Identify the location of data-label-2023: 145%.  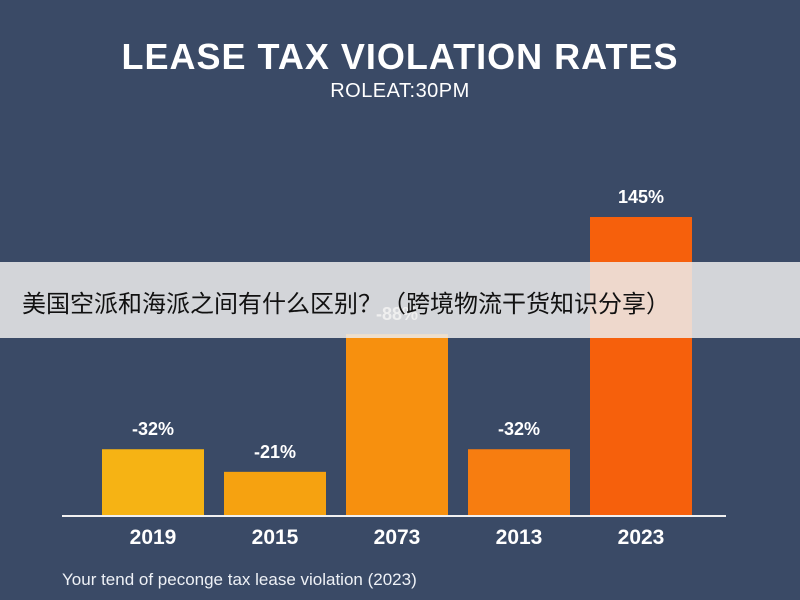
(641, 197).